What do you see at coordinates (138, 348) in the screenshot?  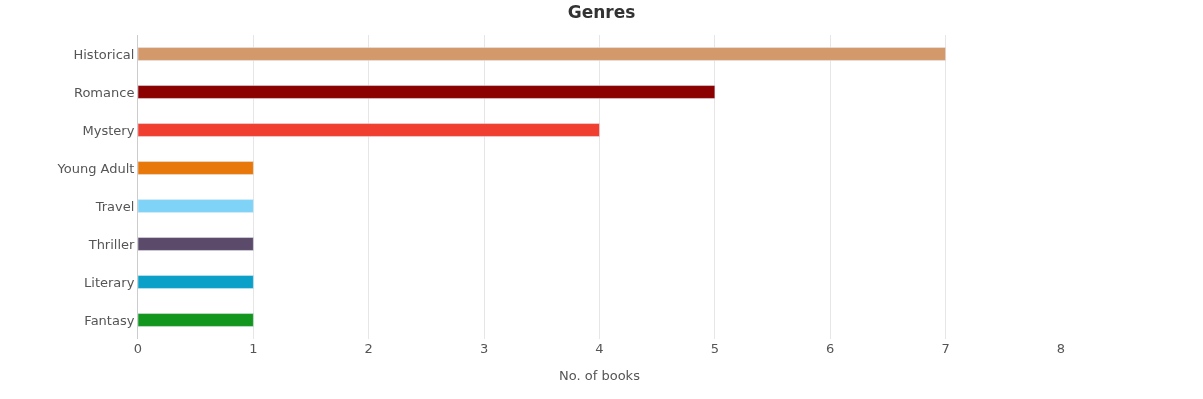 I see `x-tick-label: 0` at bounding box center [138, 348].